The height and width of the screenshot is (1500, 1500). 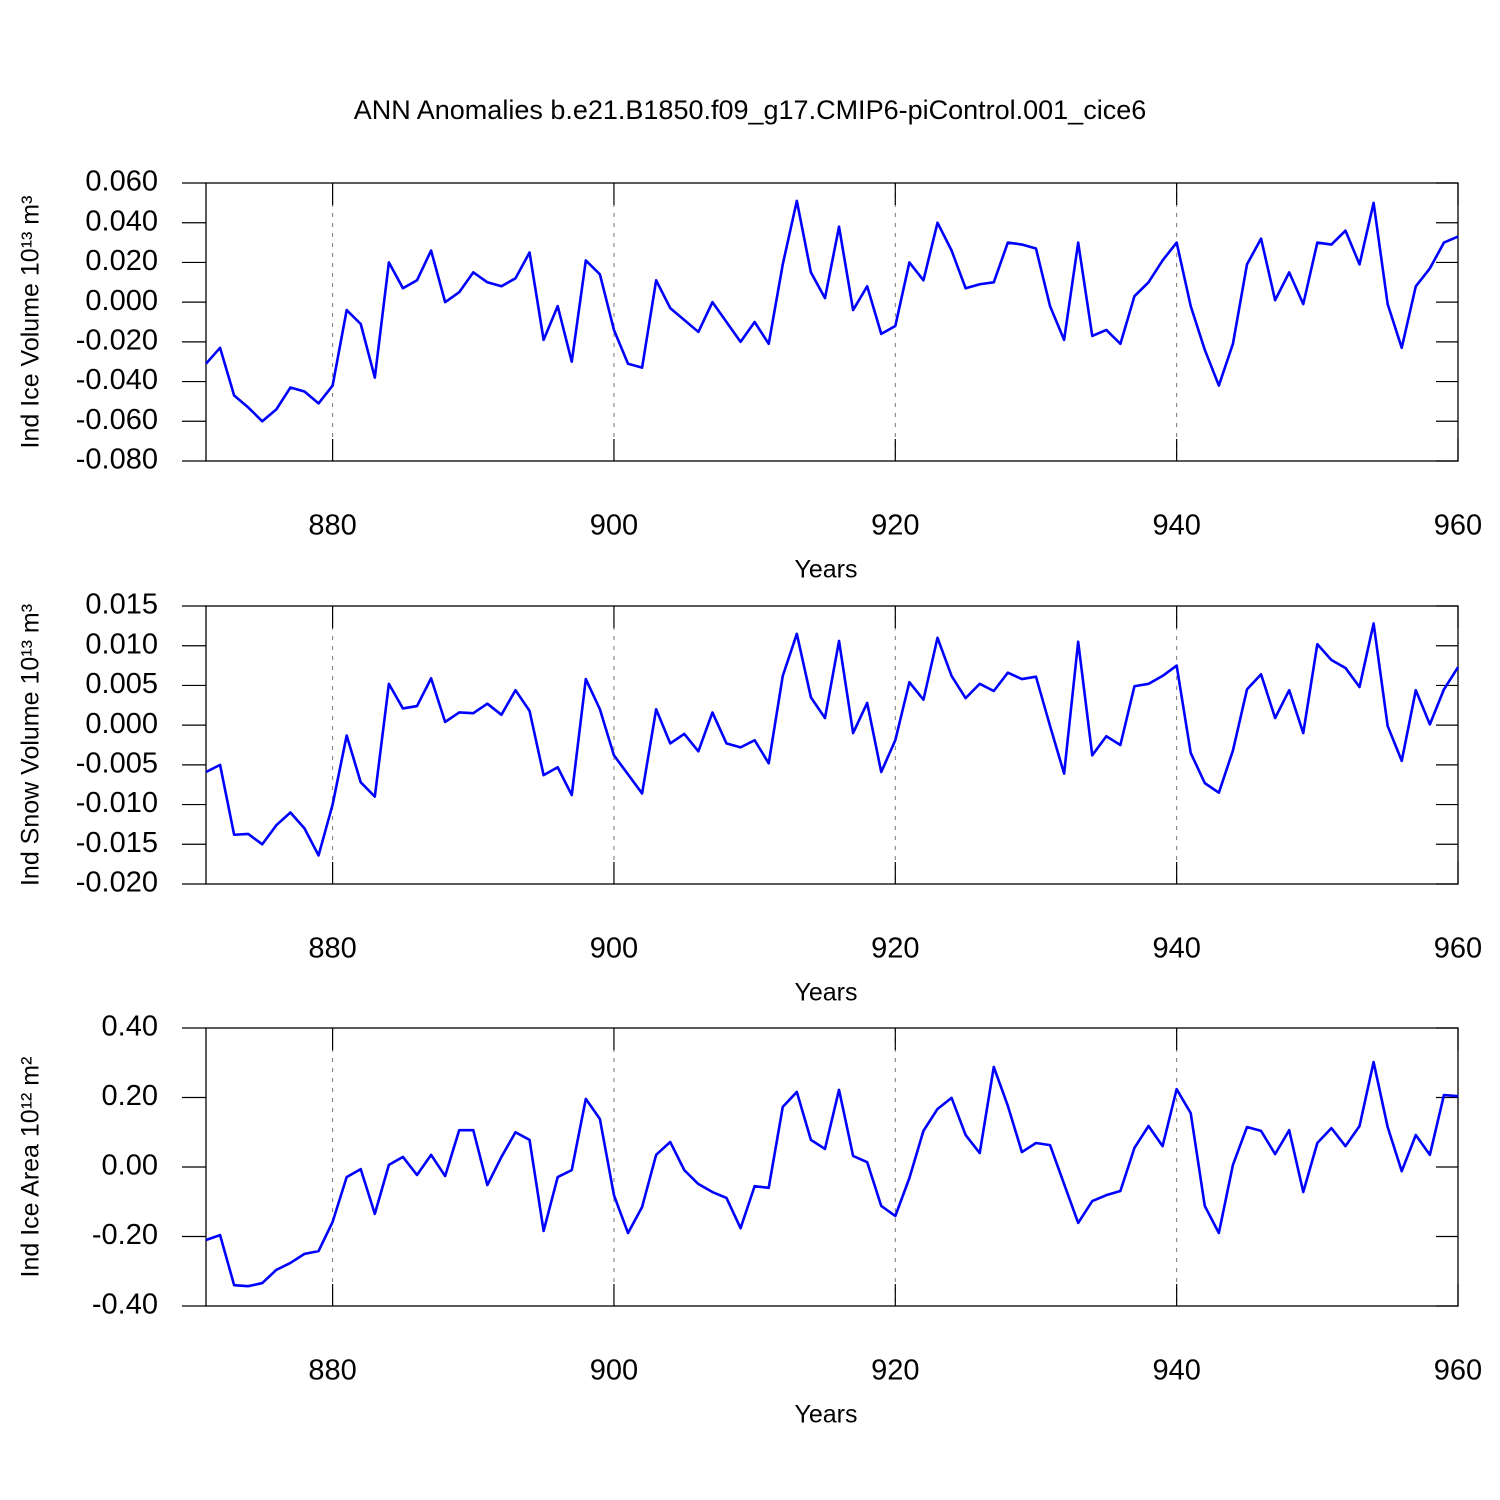 What do you see at coordinates (31, 322) in the screenshot?
I see `y-axis-label: Ind Ice Volume 10¹³ m³` at bounding box center [31, 322].